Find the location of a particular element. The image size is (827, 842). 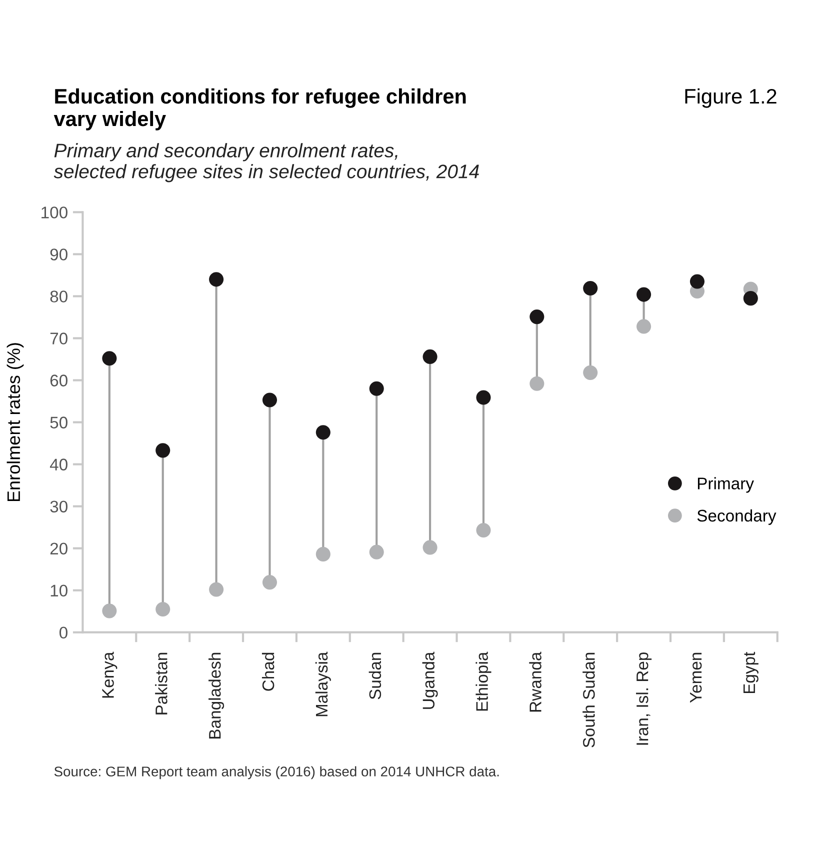

chart-subtitle: Primary and secondary enrolment rates, selected refugee sites in selected countries, 2014 is located at coordinates (266, 162).